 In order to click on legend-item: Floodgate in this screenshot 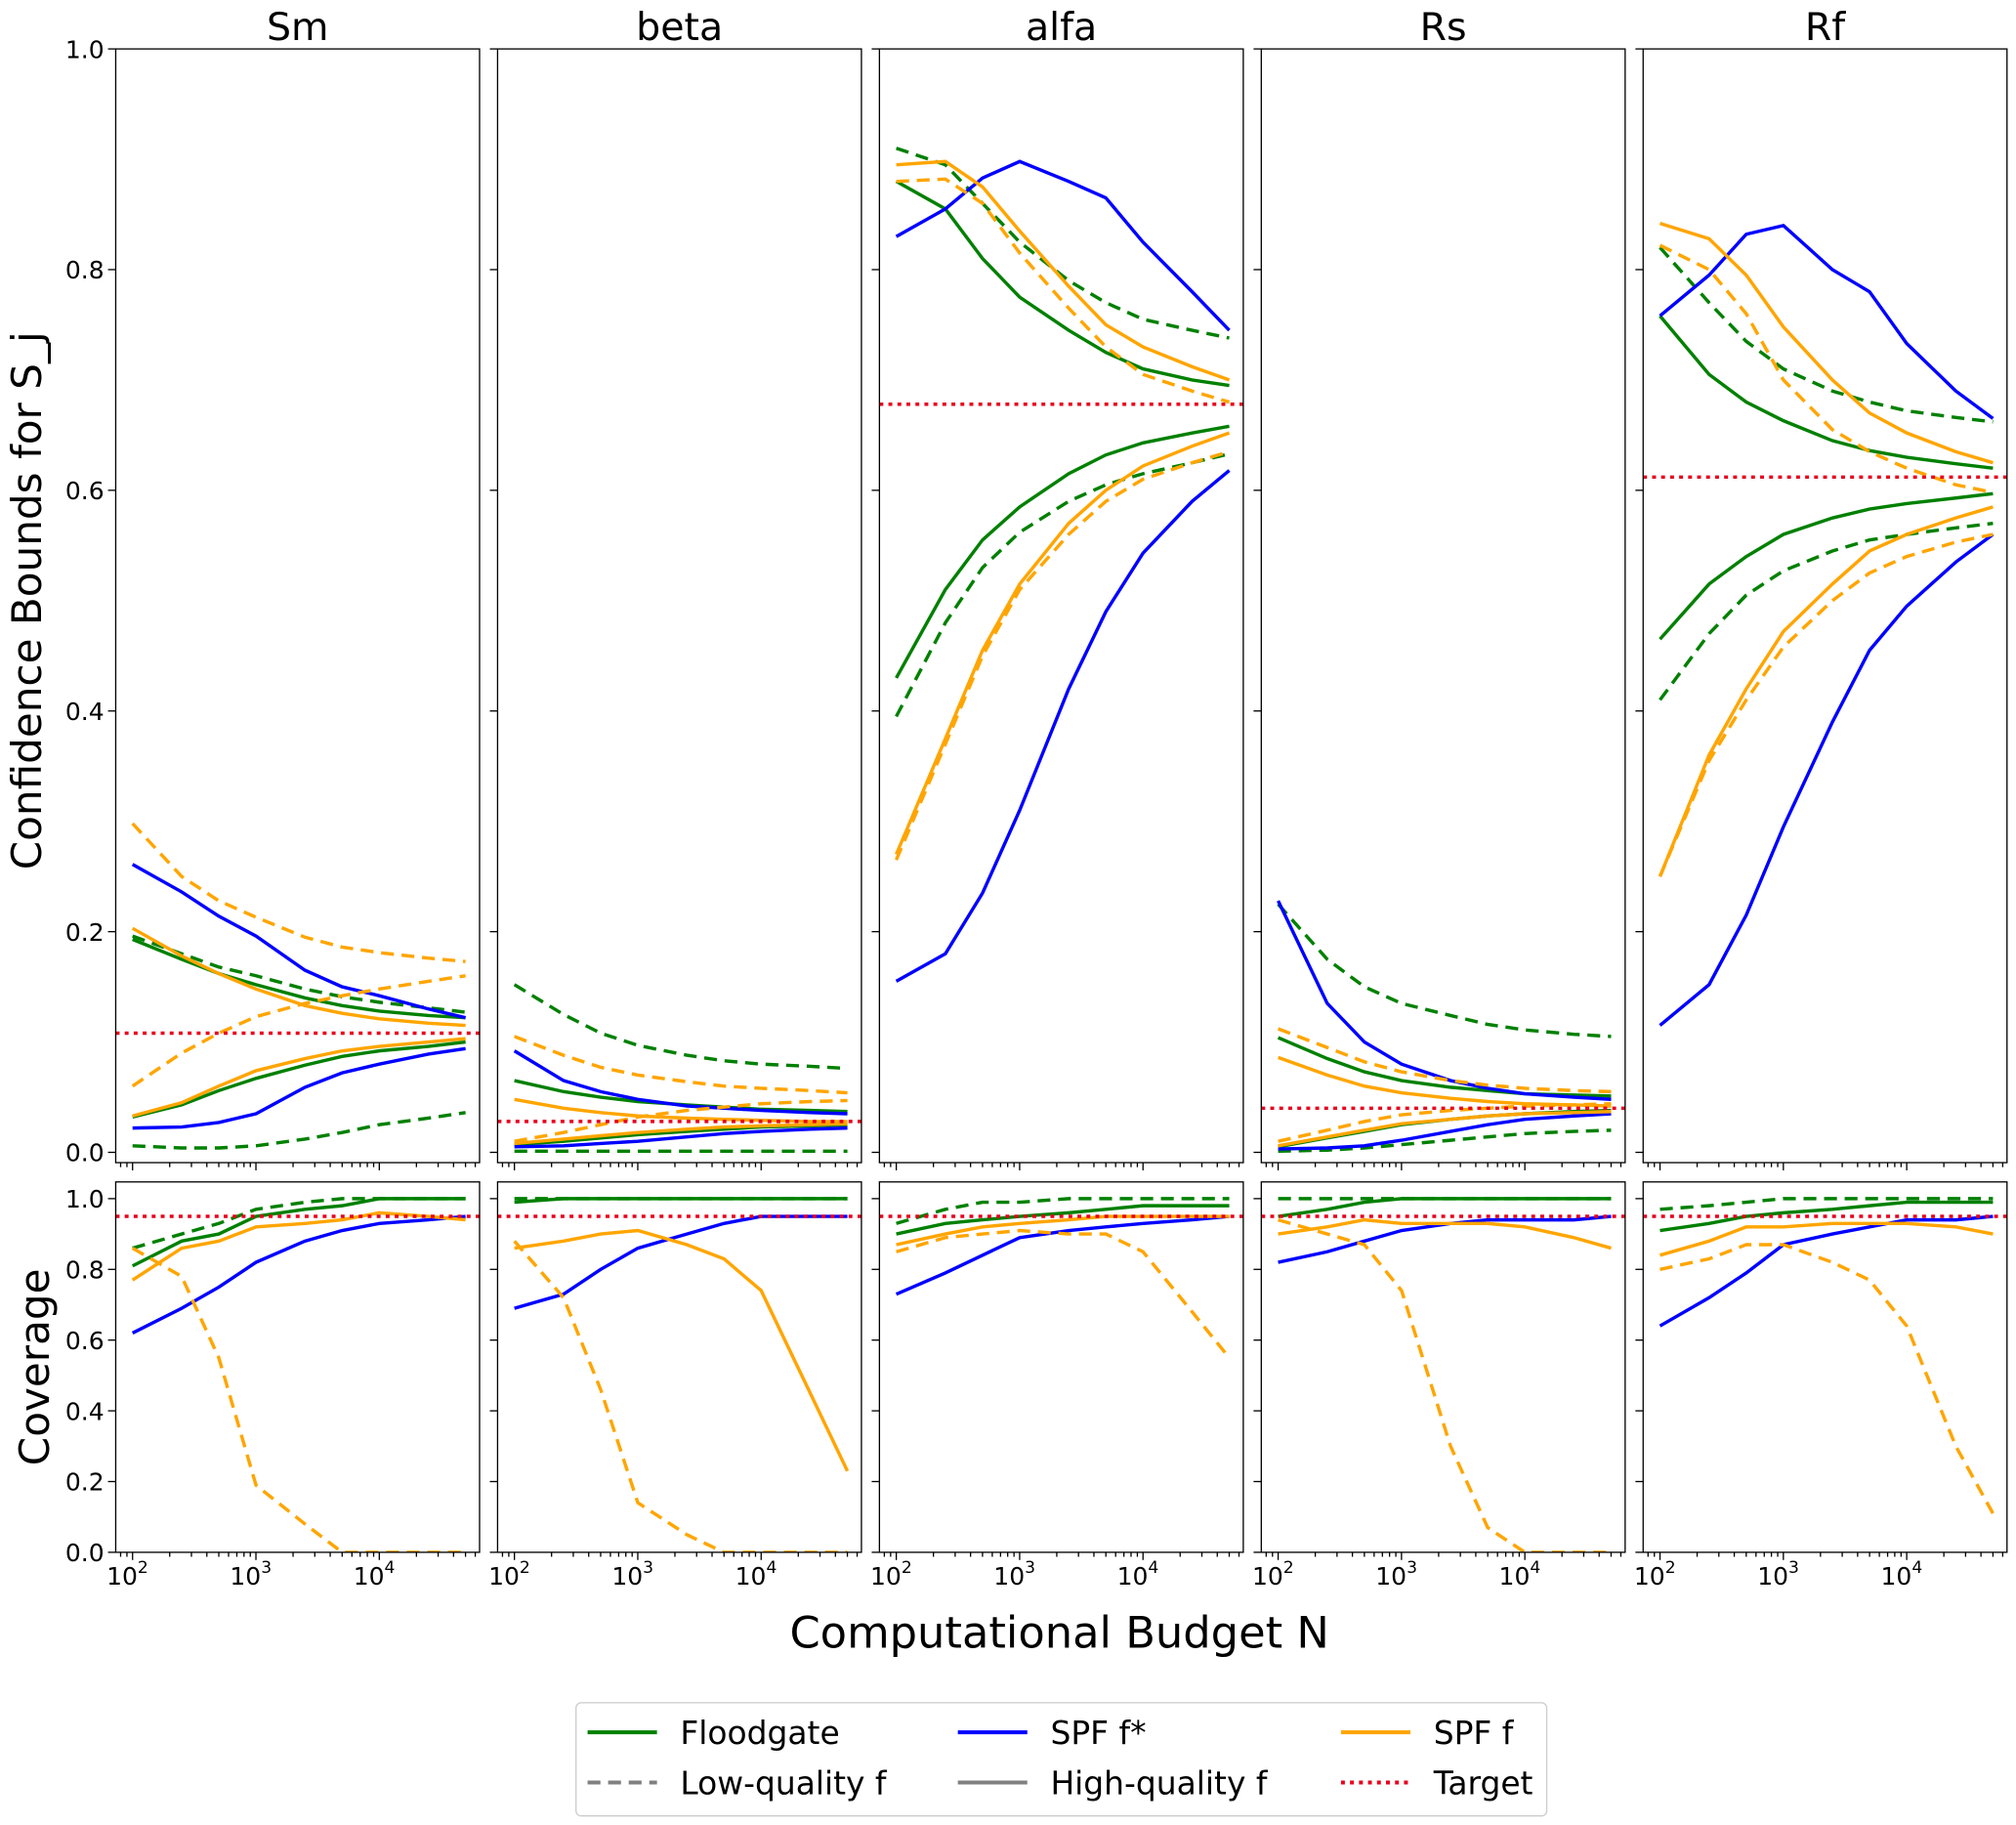, I will do `click(713, 1733)`.